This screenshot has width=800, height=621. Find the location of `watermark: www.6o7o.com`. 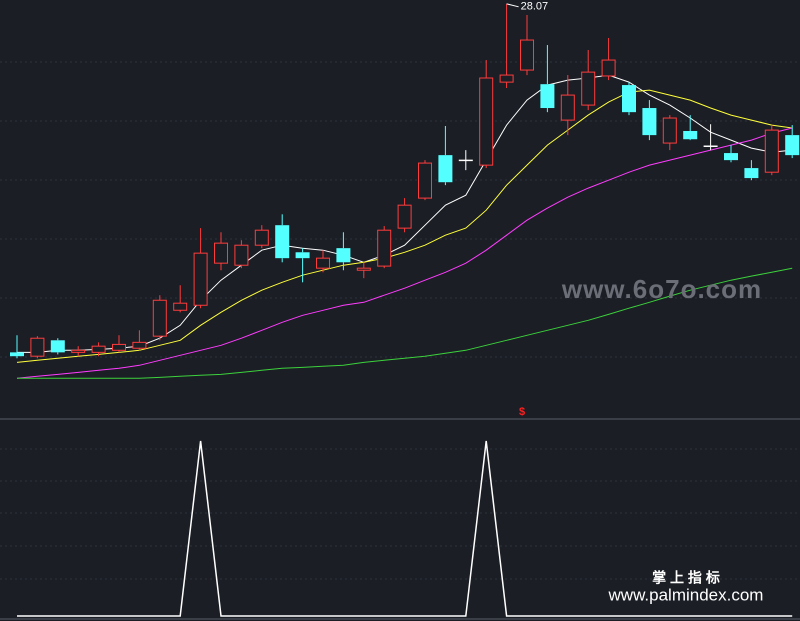

watermark: www.6o7o.com is located at coordinates (661, 289).